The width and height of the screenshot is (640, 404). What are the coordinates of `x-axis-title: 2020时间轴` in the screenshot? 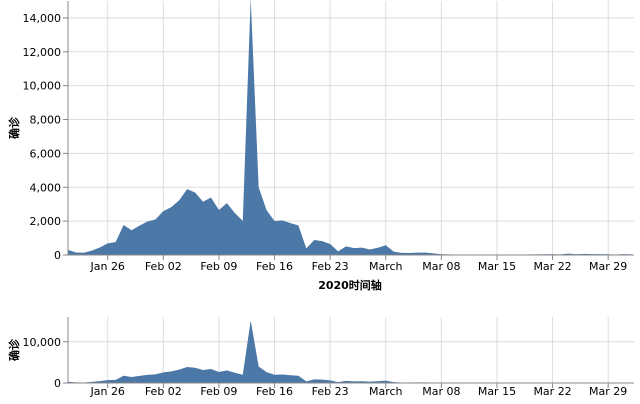 It's located at (350, 285).